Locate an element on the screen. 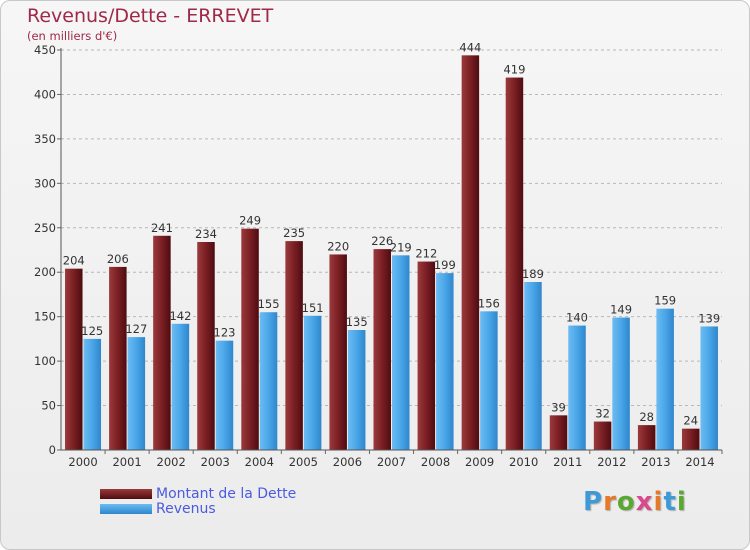 Image resolution: width=750 pixels, height=550 pixels. value-label-debt: 39 is located at coordinates (558, 407).